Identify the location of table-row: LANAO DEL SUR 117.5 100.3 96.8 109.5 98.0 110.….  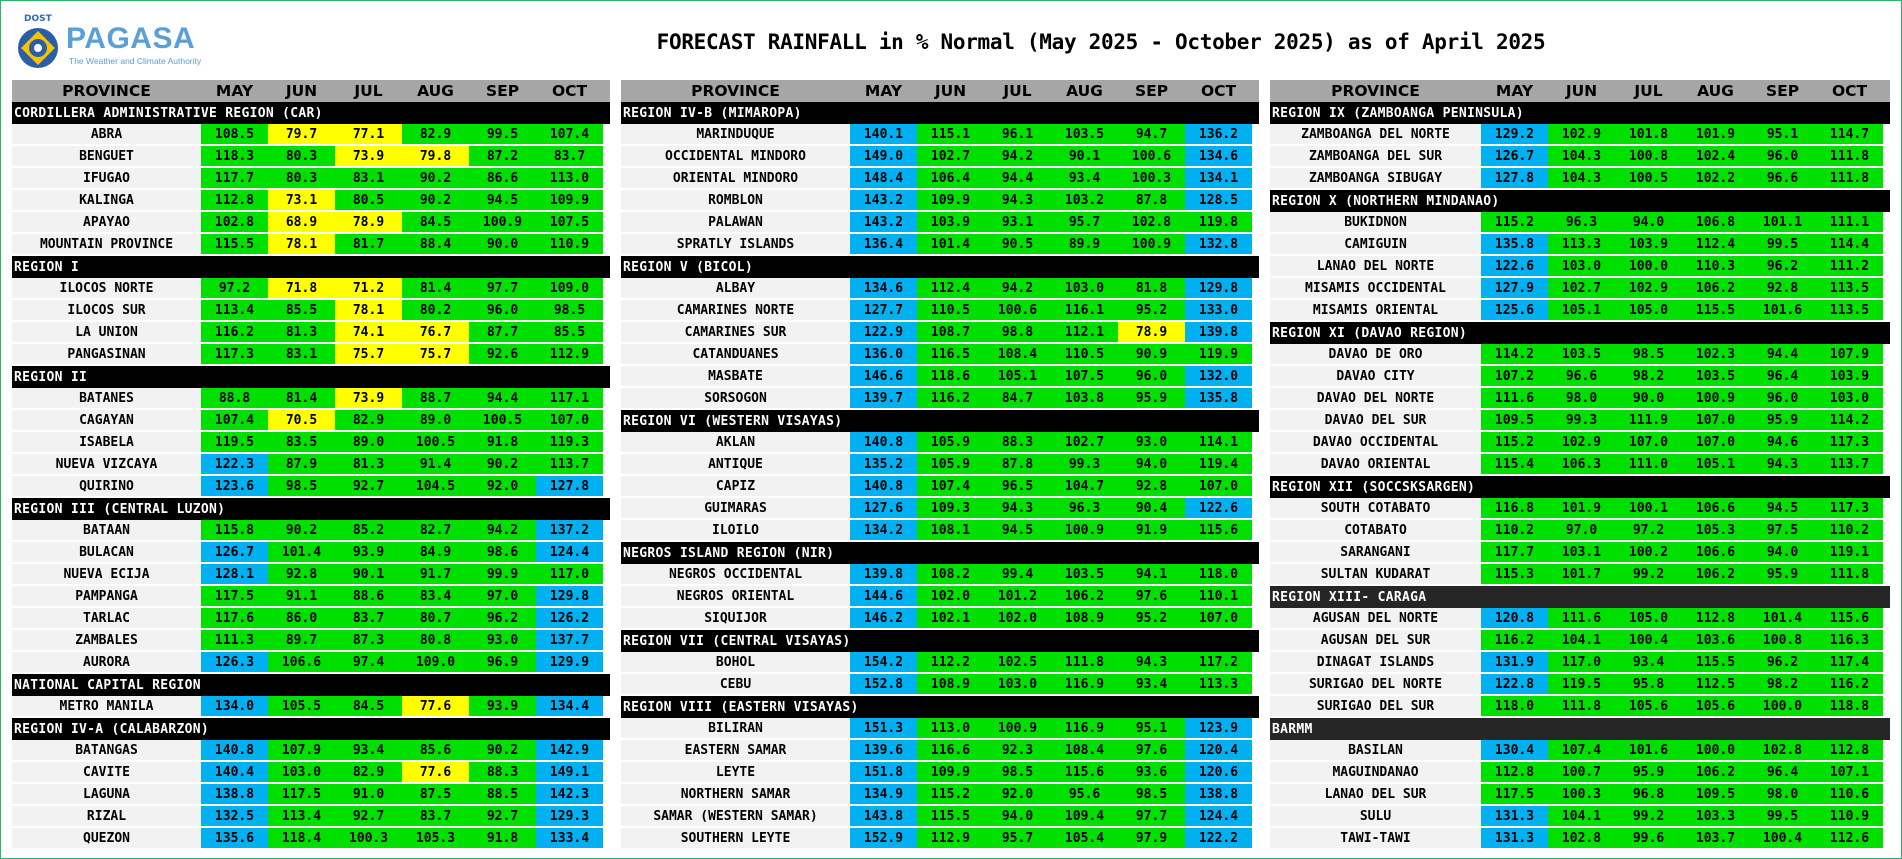
(1580, 795).